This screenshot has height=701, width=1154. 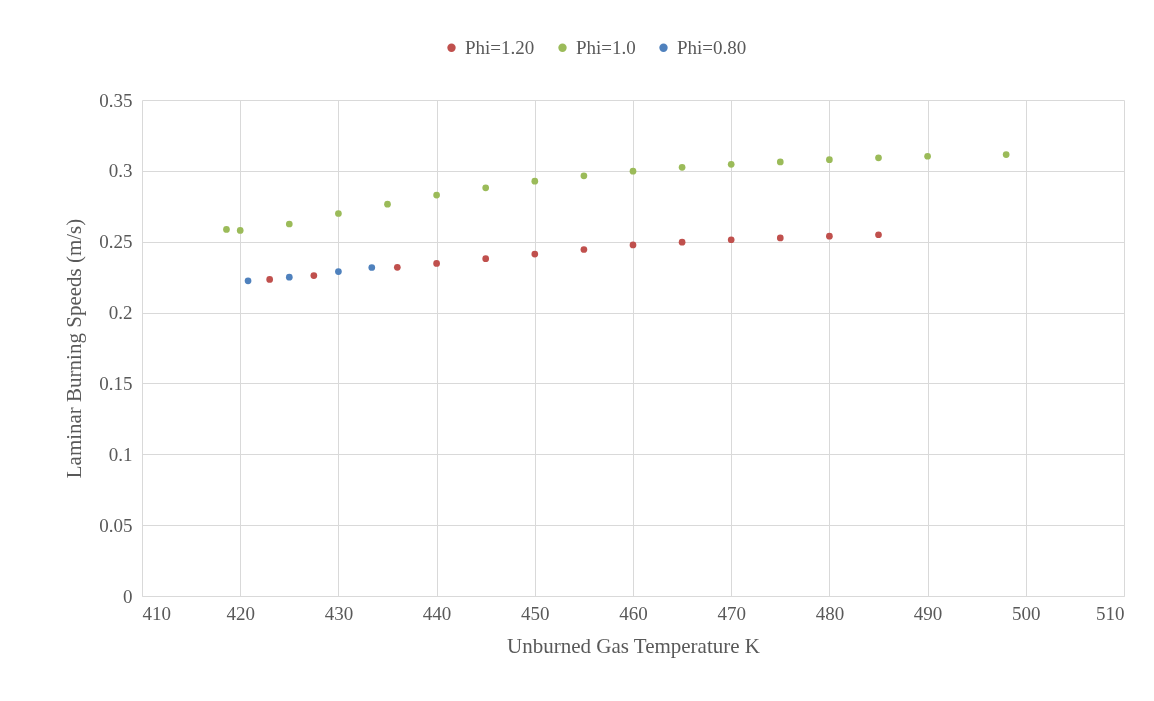 What do you see at coordinates (500, 47) in the screenshot?
I see `legend-label: Phi=1.20` at bounding box center [500, 47].